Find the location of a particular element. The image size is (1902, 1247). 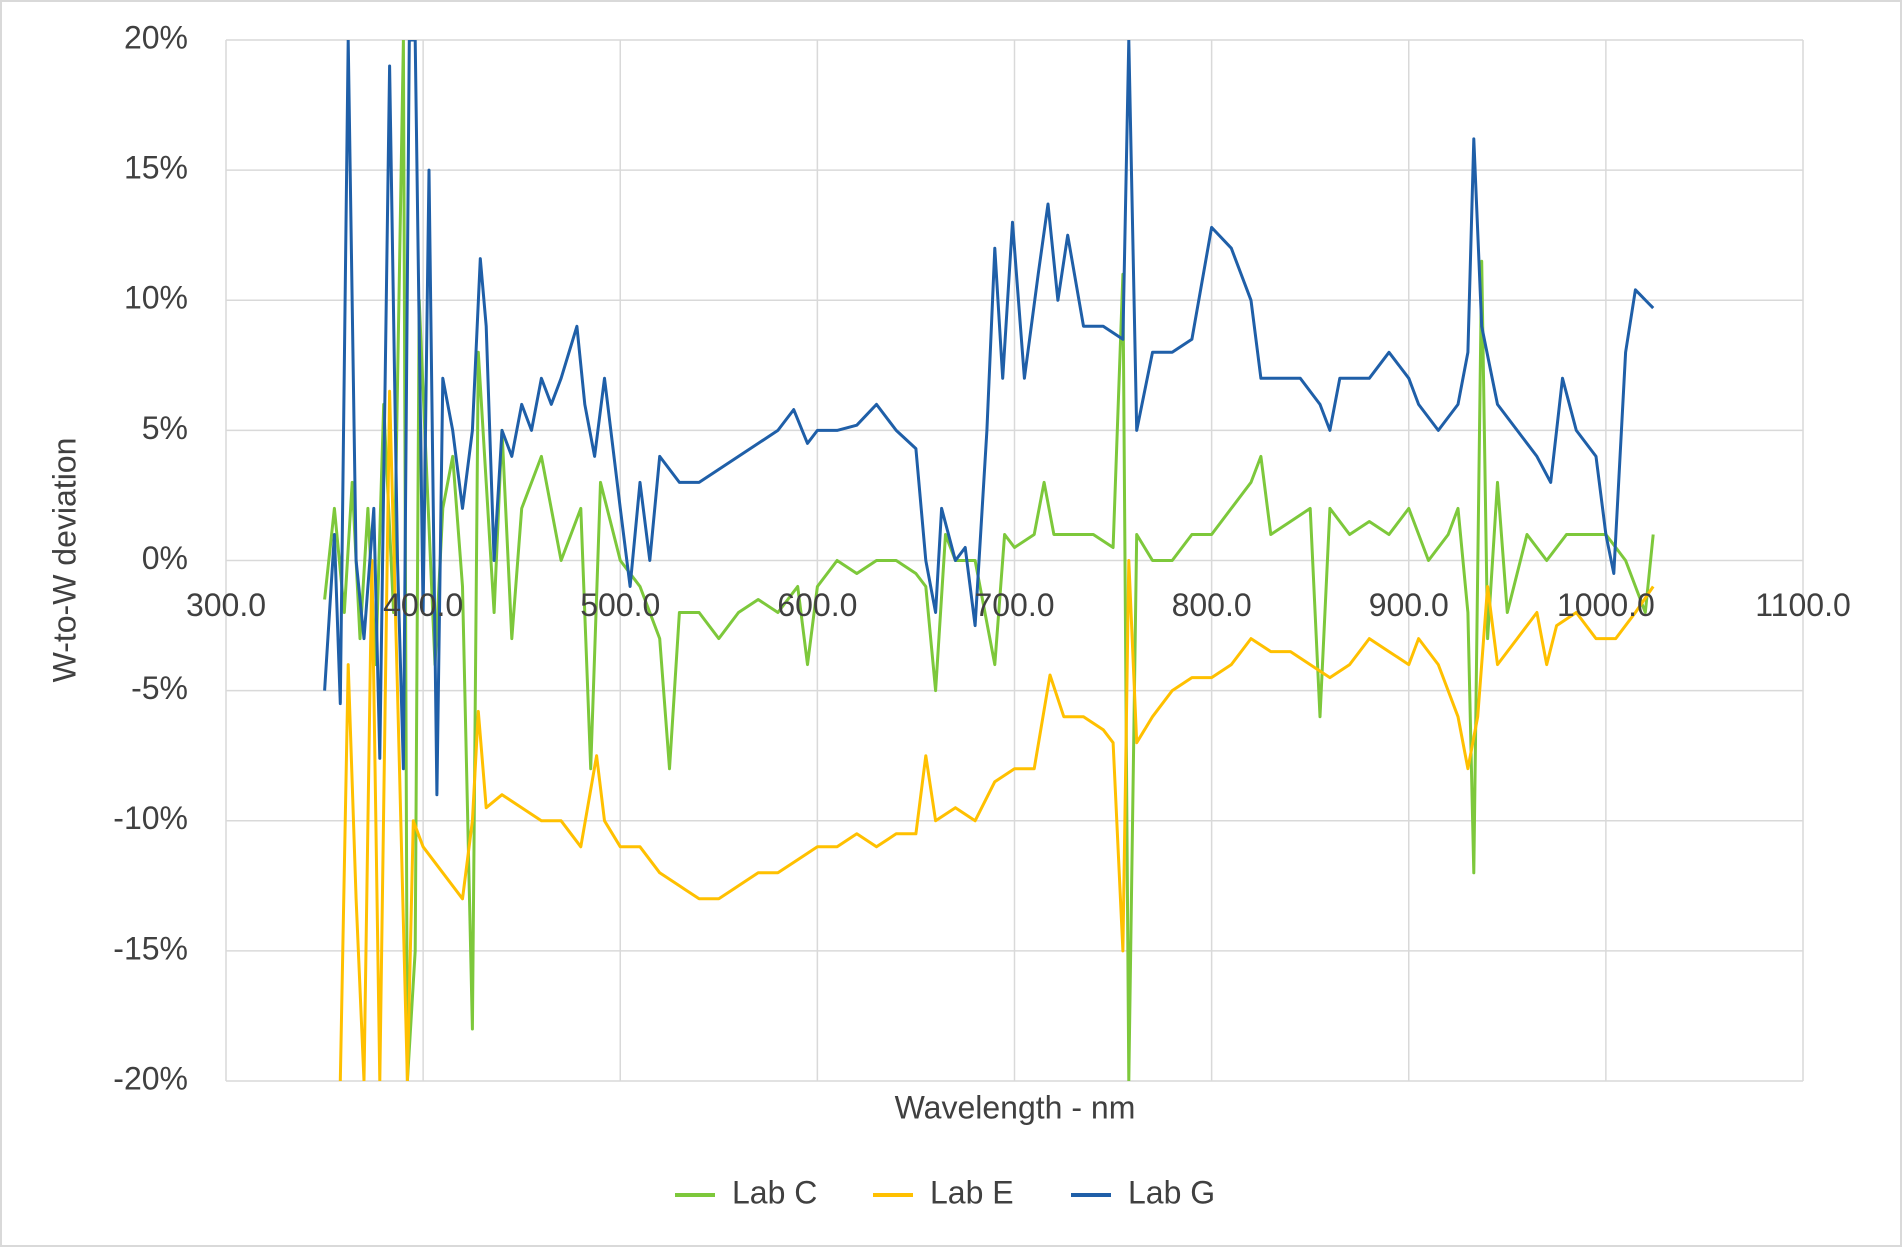

y-tick-label: 15% is located at coordinates (156, 168).